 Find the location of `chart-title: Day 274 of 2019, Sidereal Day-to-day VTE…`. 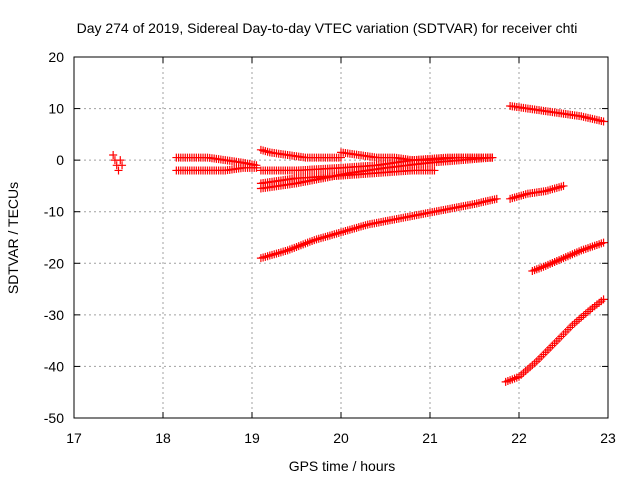

chart-title: Day 274 of 2019, Sidereal Day-to-day VTE… is located at coordinates (327, 28).